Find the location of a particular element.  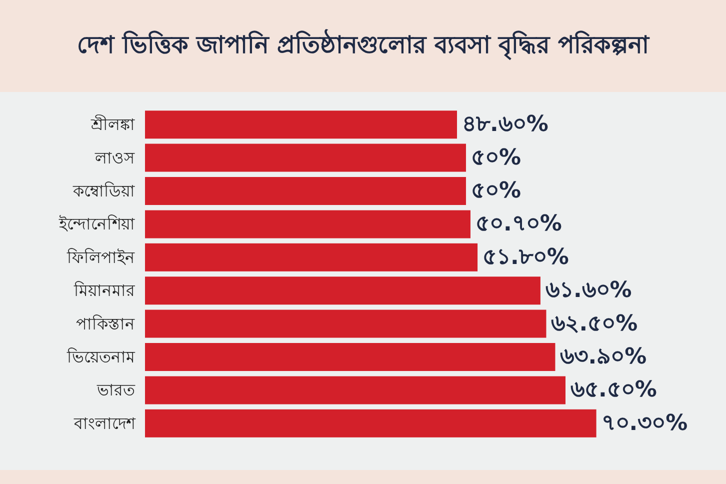

y-tick-label: কম্বোডিয়া is located at coordinates (103, 191).